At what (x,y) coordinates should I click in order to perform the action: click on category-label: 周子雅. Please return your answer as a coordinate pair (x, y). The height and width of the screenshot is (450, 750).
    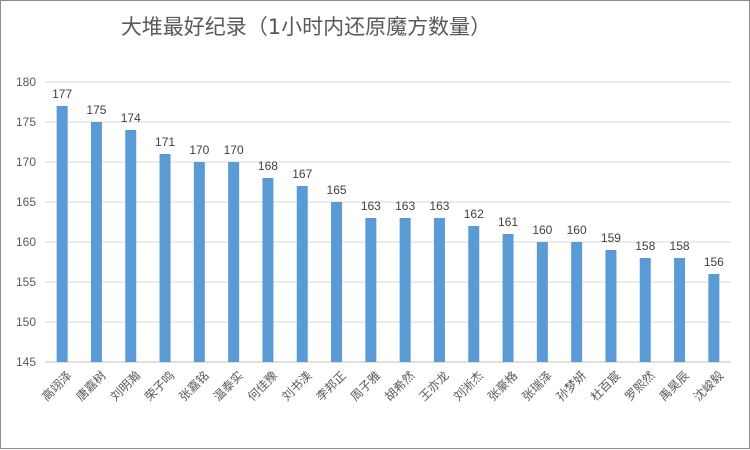
    Looking at the image, I should click on (365, 386).